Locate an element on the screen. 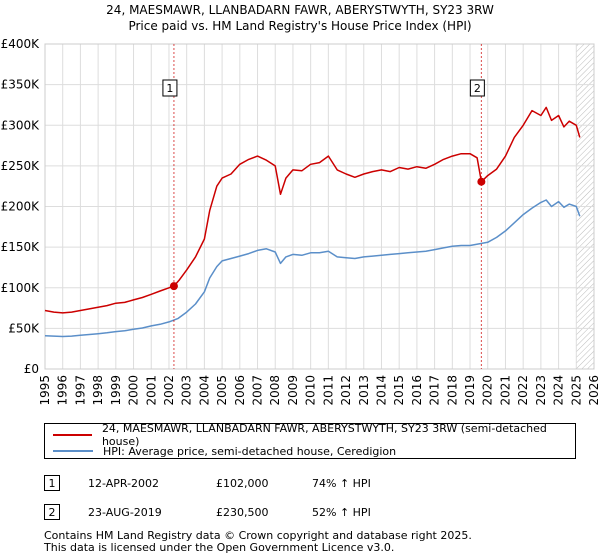 This screenshot has width=600, height=560. x-tick-label: 2005 is located at coordinates (222, 390).